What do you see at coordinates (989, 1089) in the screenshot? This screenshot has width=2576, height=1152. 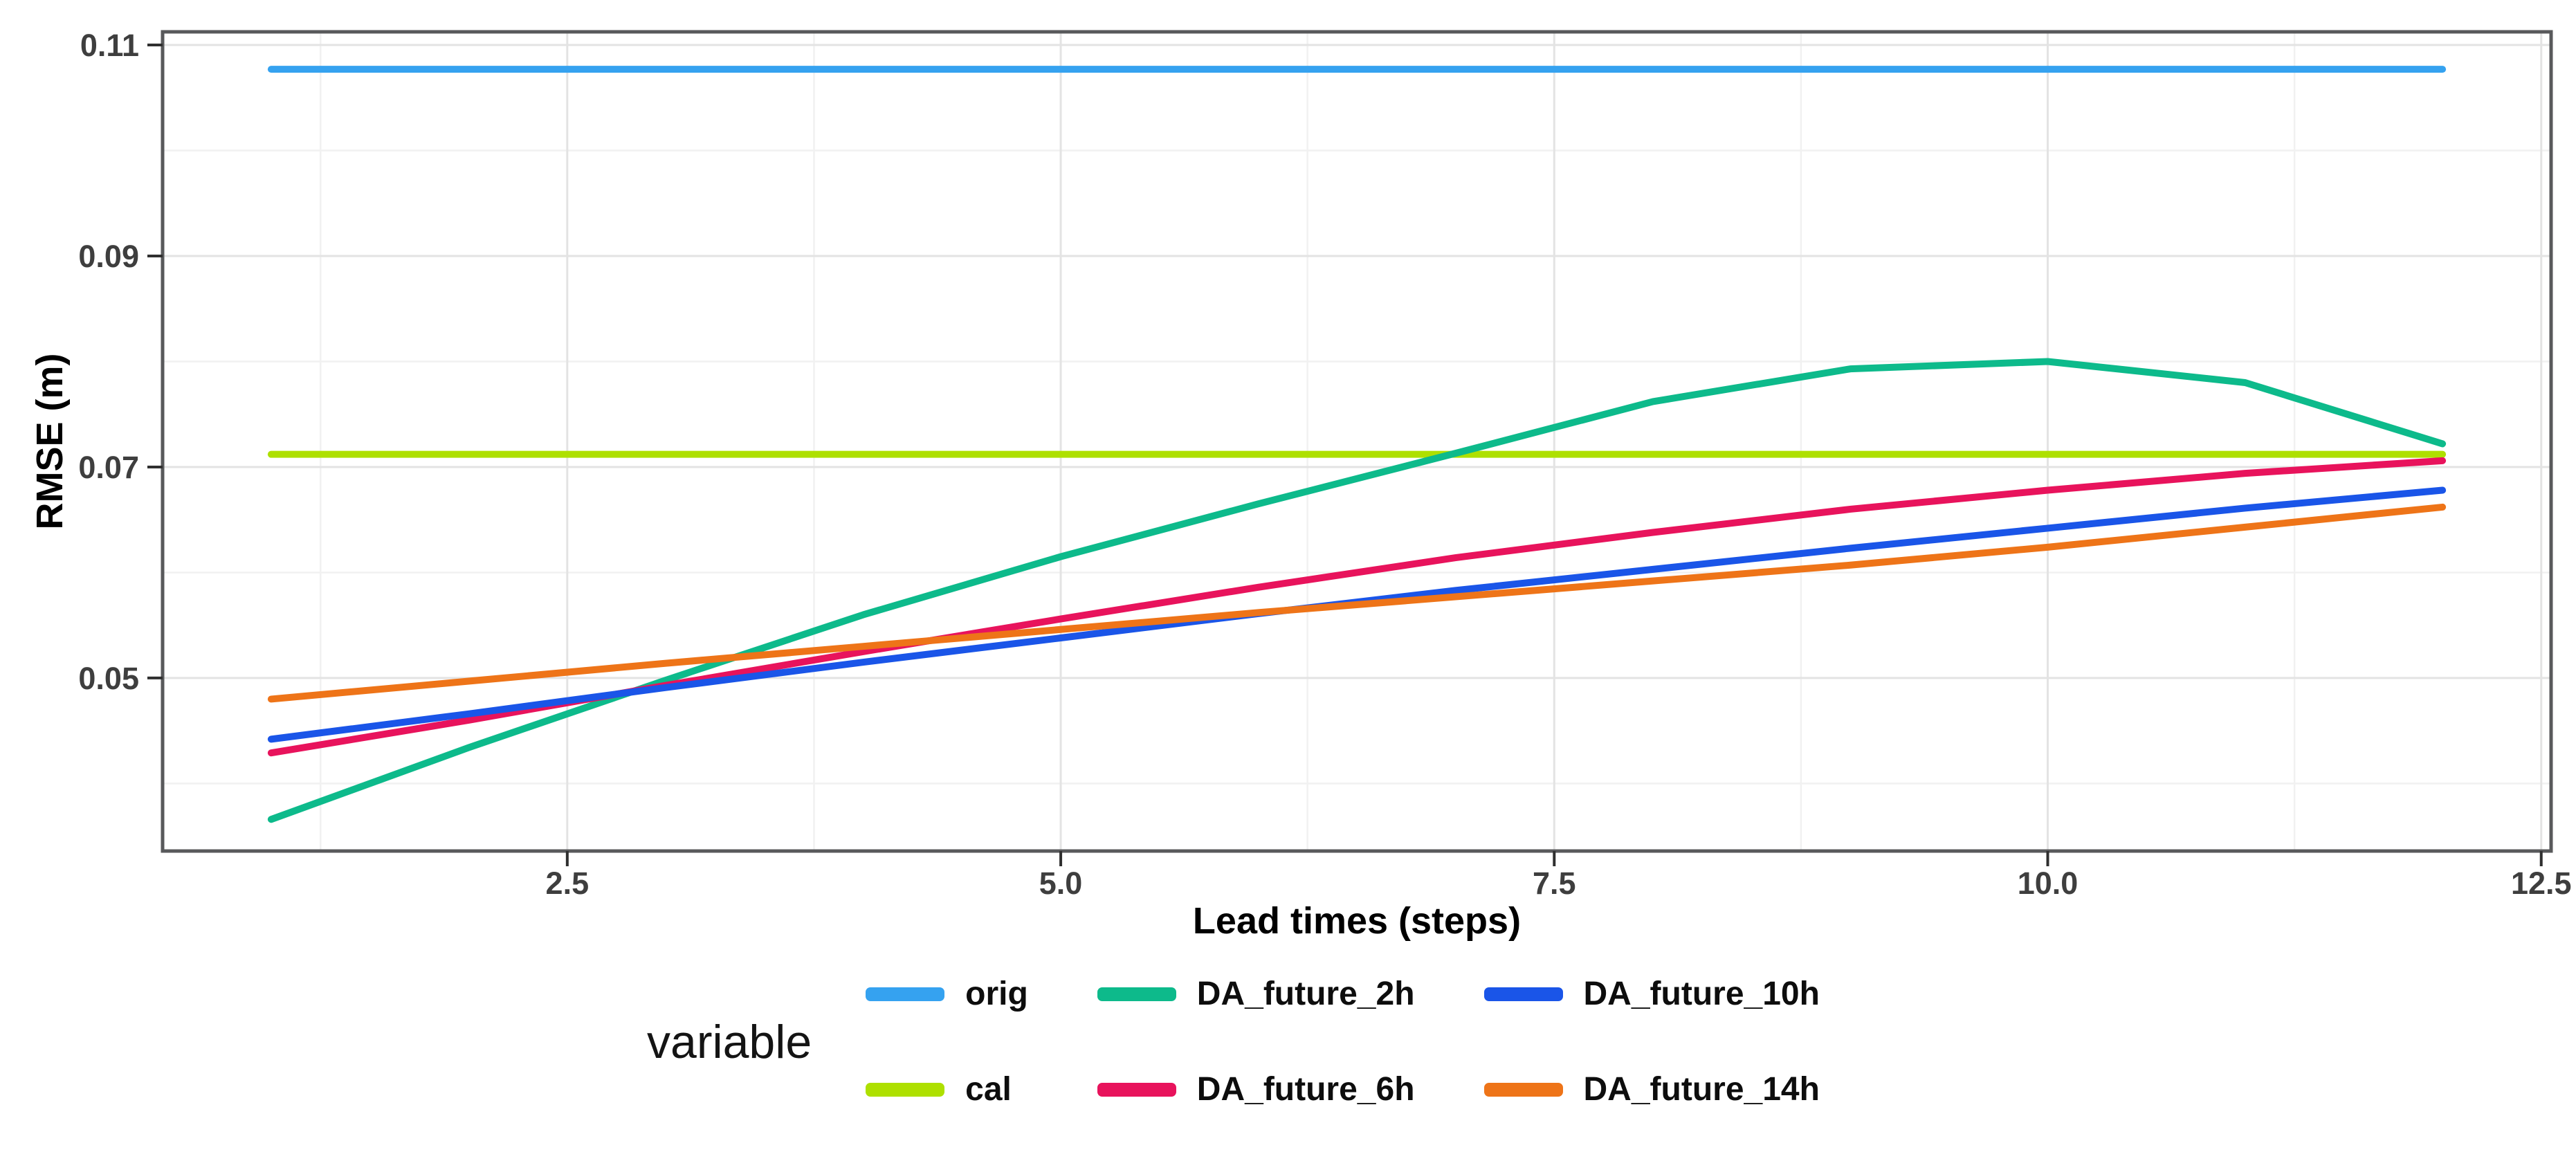 I see `legend-label: cal` at bounding box center [989, 1089].